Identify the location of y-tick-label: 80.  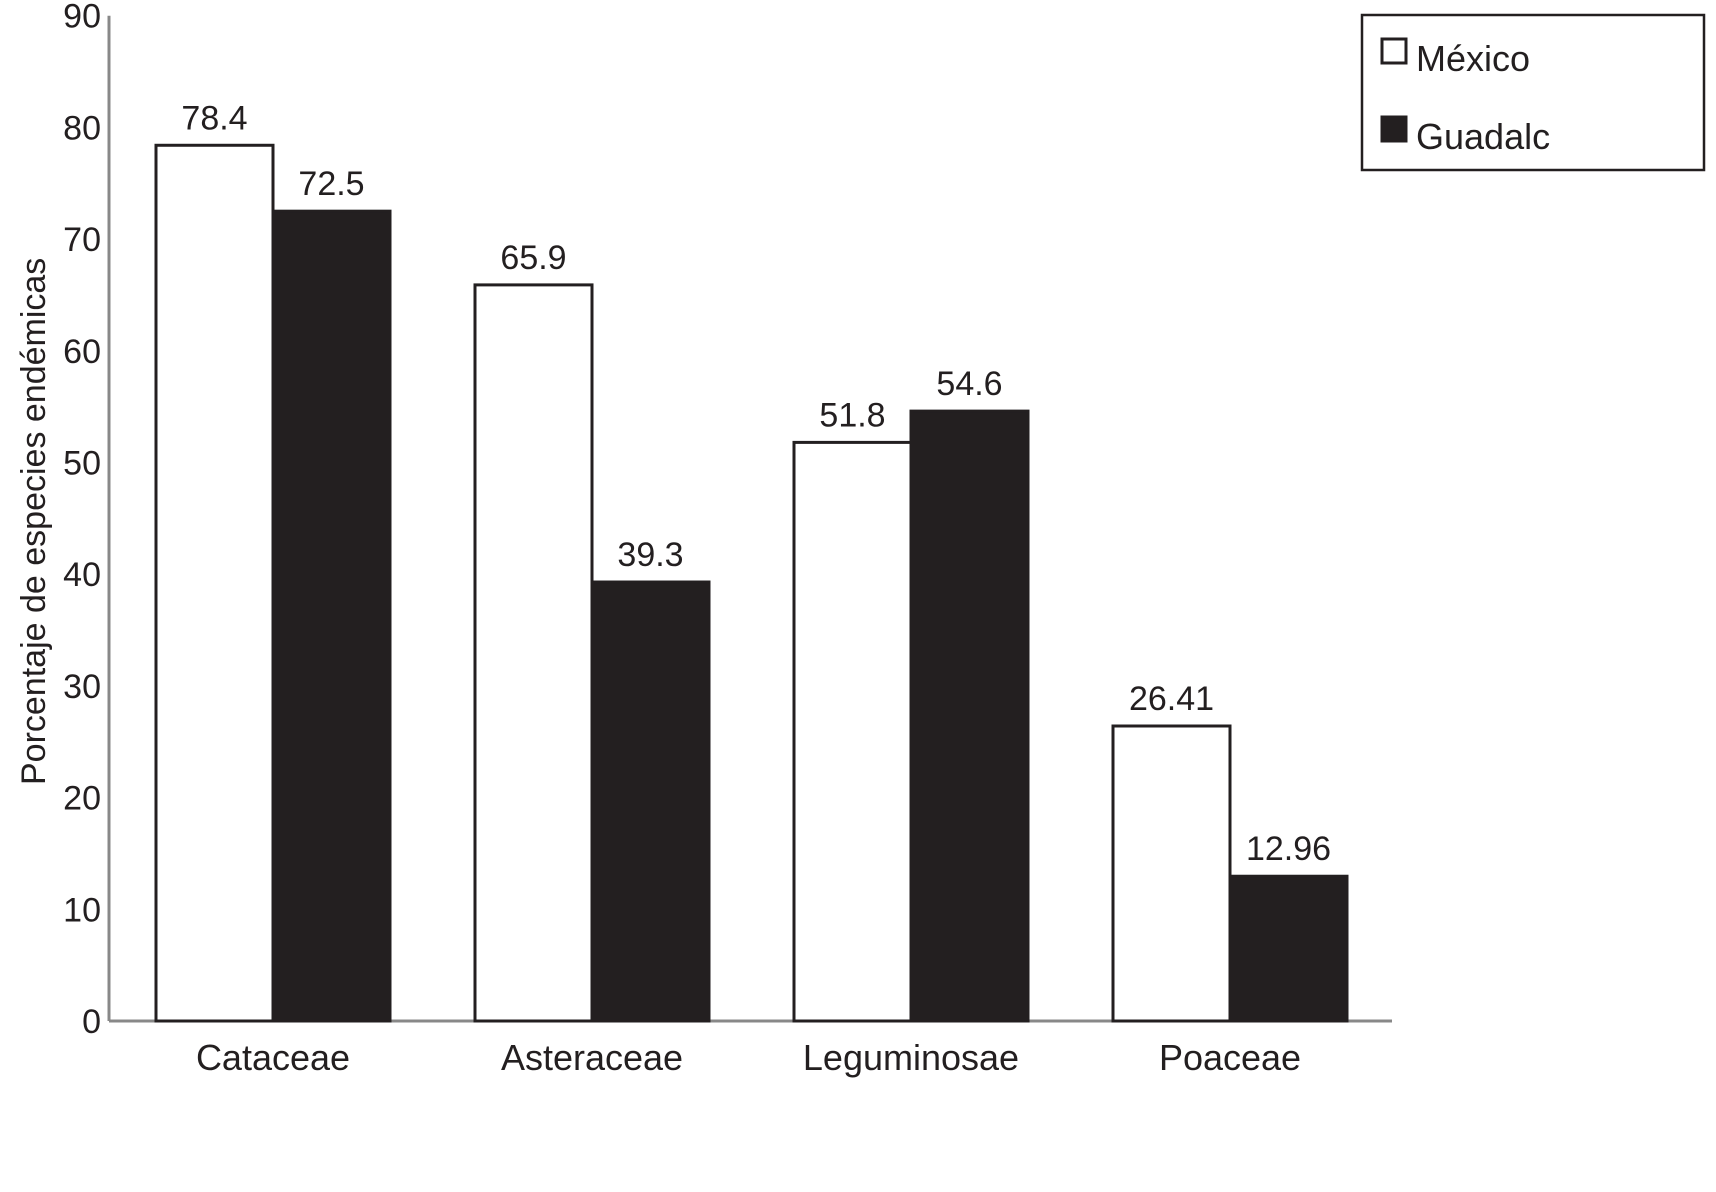
(82, 128).